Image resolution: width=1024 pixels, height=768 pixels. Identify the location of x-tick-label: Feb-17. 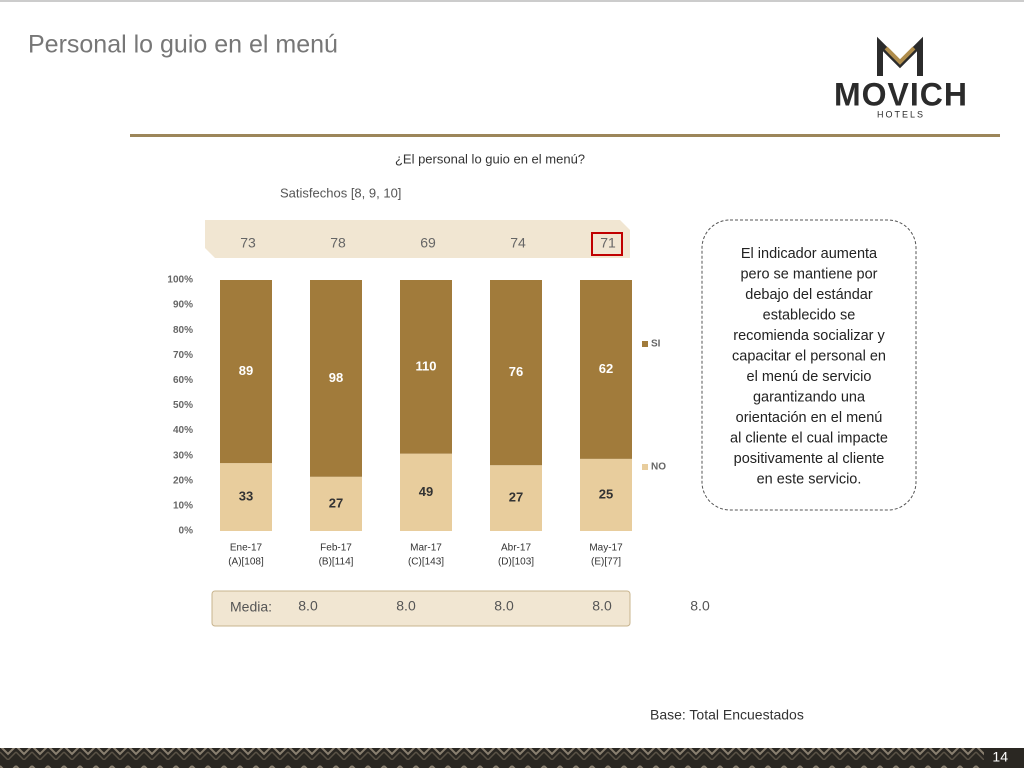
(336, 548).